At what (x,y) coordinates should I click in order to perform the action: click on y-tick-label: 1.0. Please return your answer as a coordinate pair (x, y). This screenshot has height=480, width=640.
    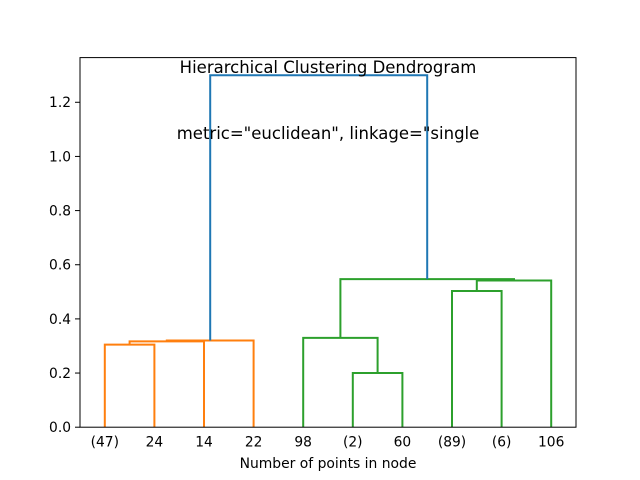
    Looking at the image, I should click on (60, 157).